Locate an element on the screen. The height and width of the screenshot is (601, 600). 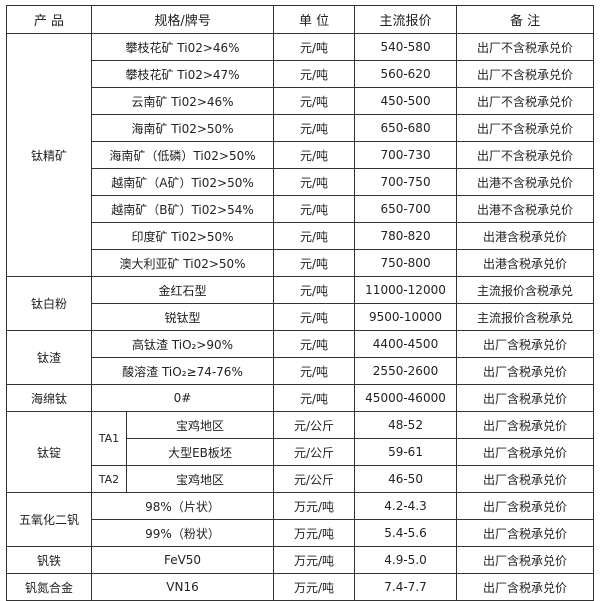
spec-cell: 高钛渣 TiO₂>90% is located at coordinates (182, 344).